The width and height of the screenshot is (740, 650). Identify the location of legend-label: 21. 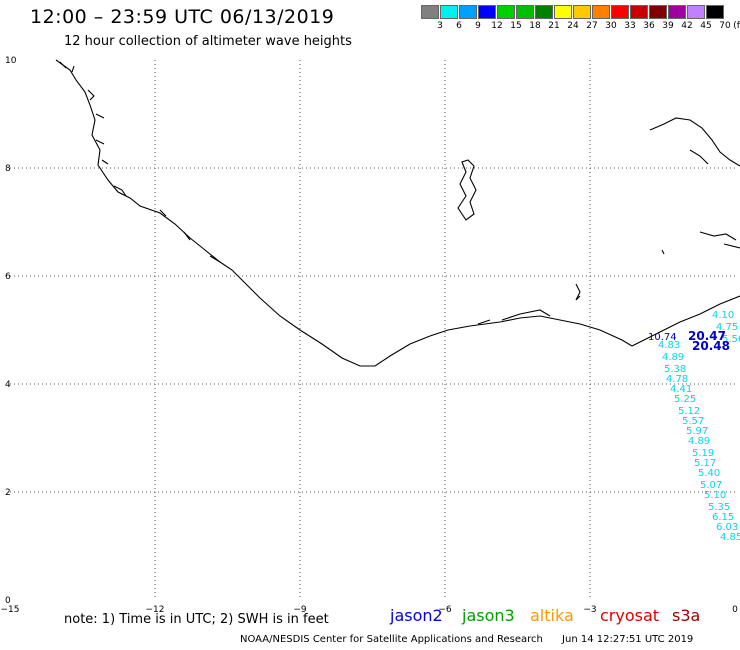
(554, 26).